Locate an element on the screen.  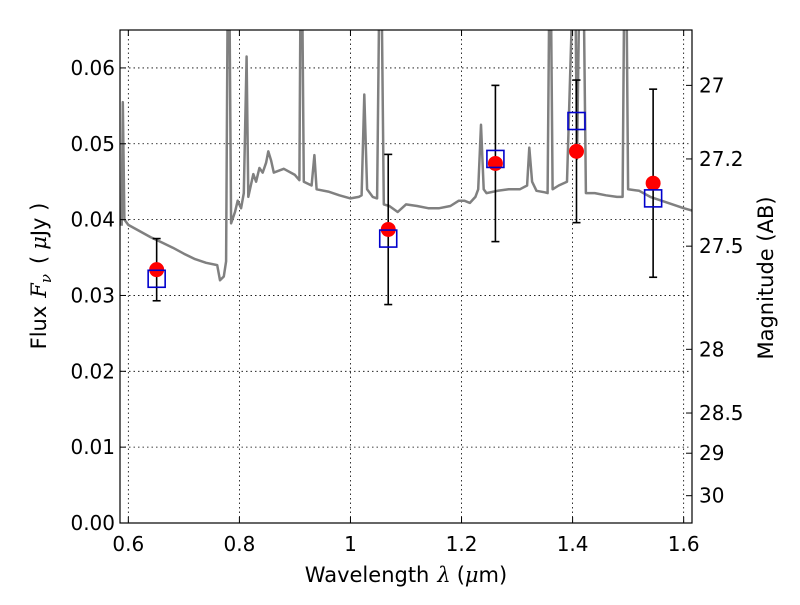
y-tick-label: 0.00 is located at coordinates (92, 523).